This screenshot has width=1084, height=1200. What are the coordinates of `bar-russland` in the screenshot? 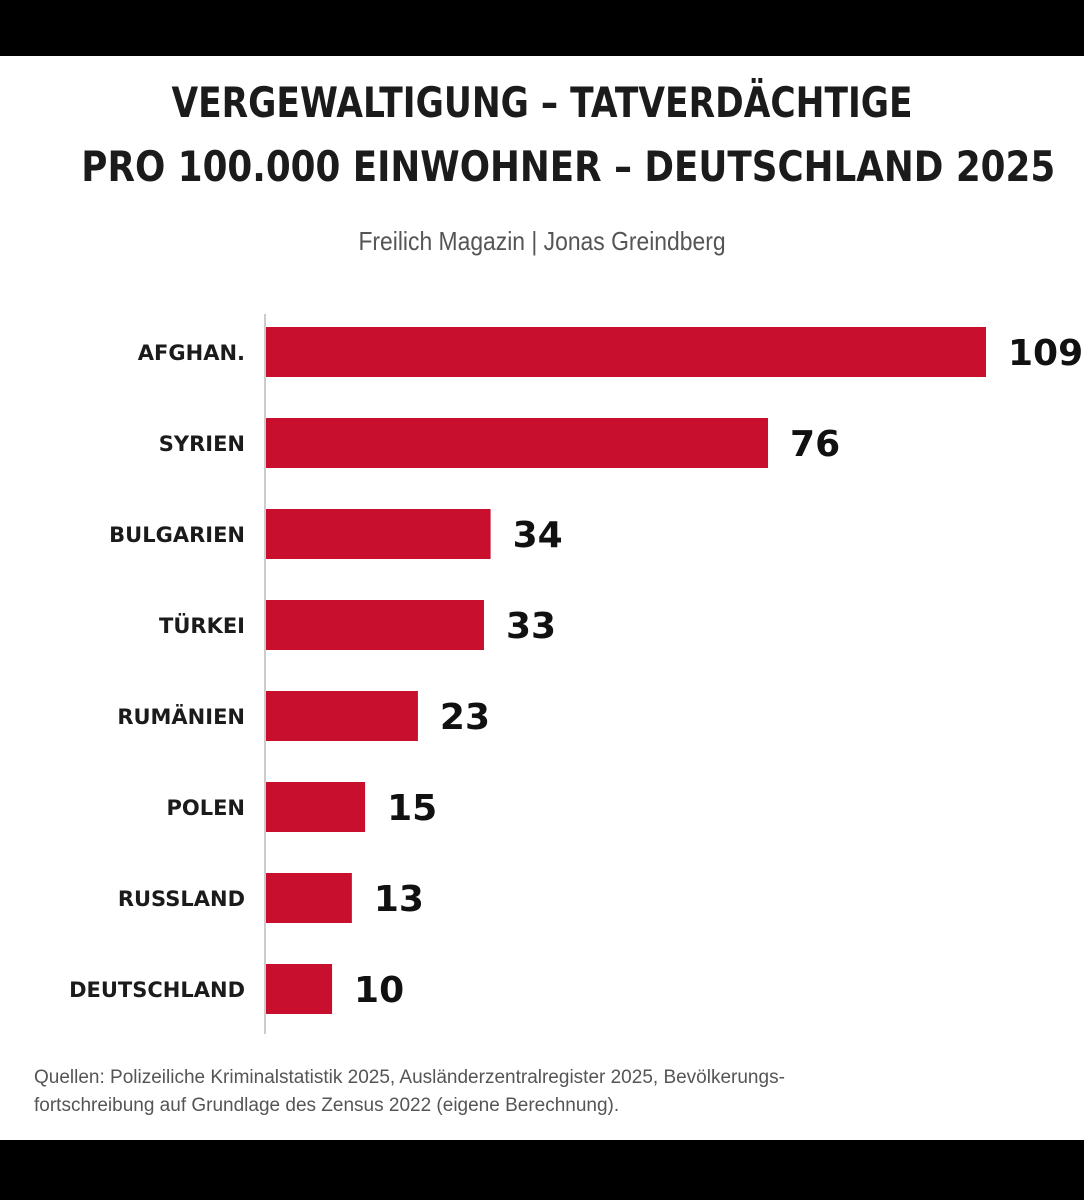 It's located at (309, 898).